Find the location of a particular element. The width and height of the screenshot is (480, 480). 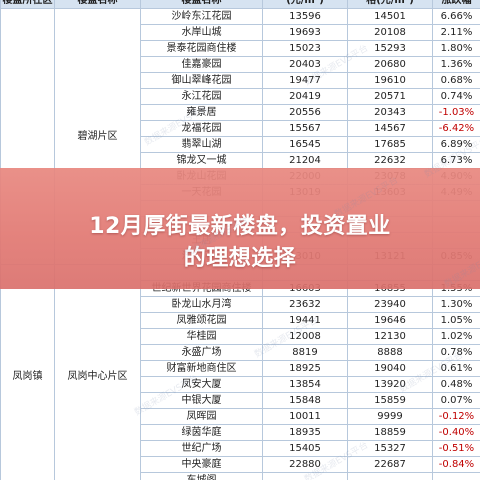

change-cell: 6.66% is located at coordinates (456, 16).